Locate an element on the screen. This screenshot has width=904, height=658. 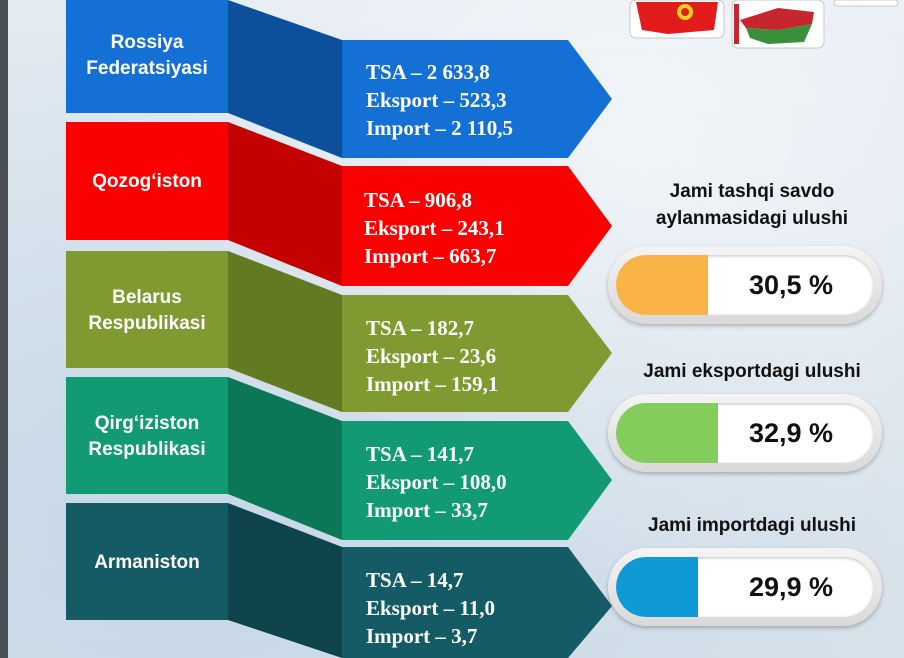
trade-figures-armenia: TSA – 14,7 Eksport – 11,0 Import – 3,7 is located at coordinates (430, 608).